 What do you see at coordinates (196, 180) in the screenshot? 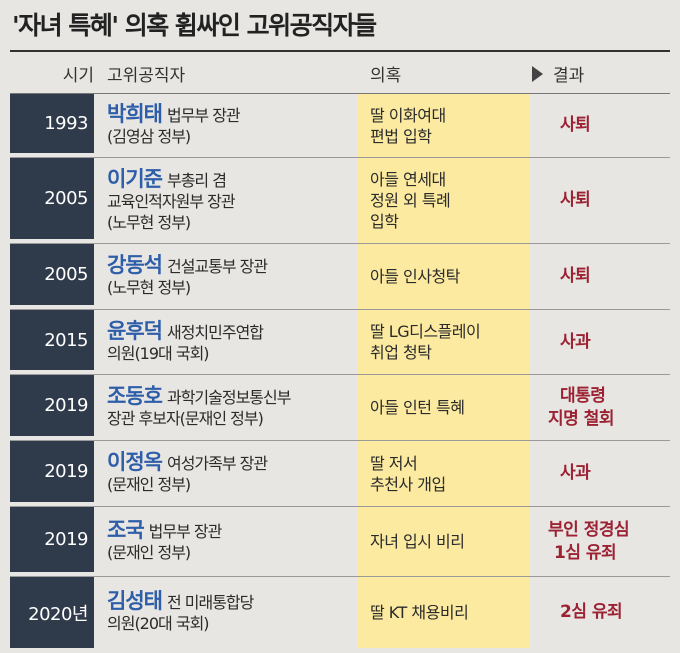
I see `official-desc: 부총리 겸` at bounding box center [196, 180].